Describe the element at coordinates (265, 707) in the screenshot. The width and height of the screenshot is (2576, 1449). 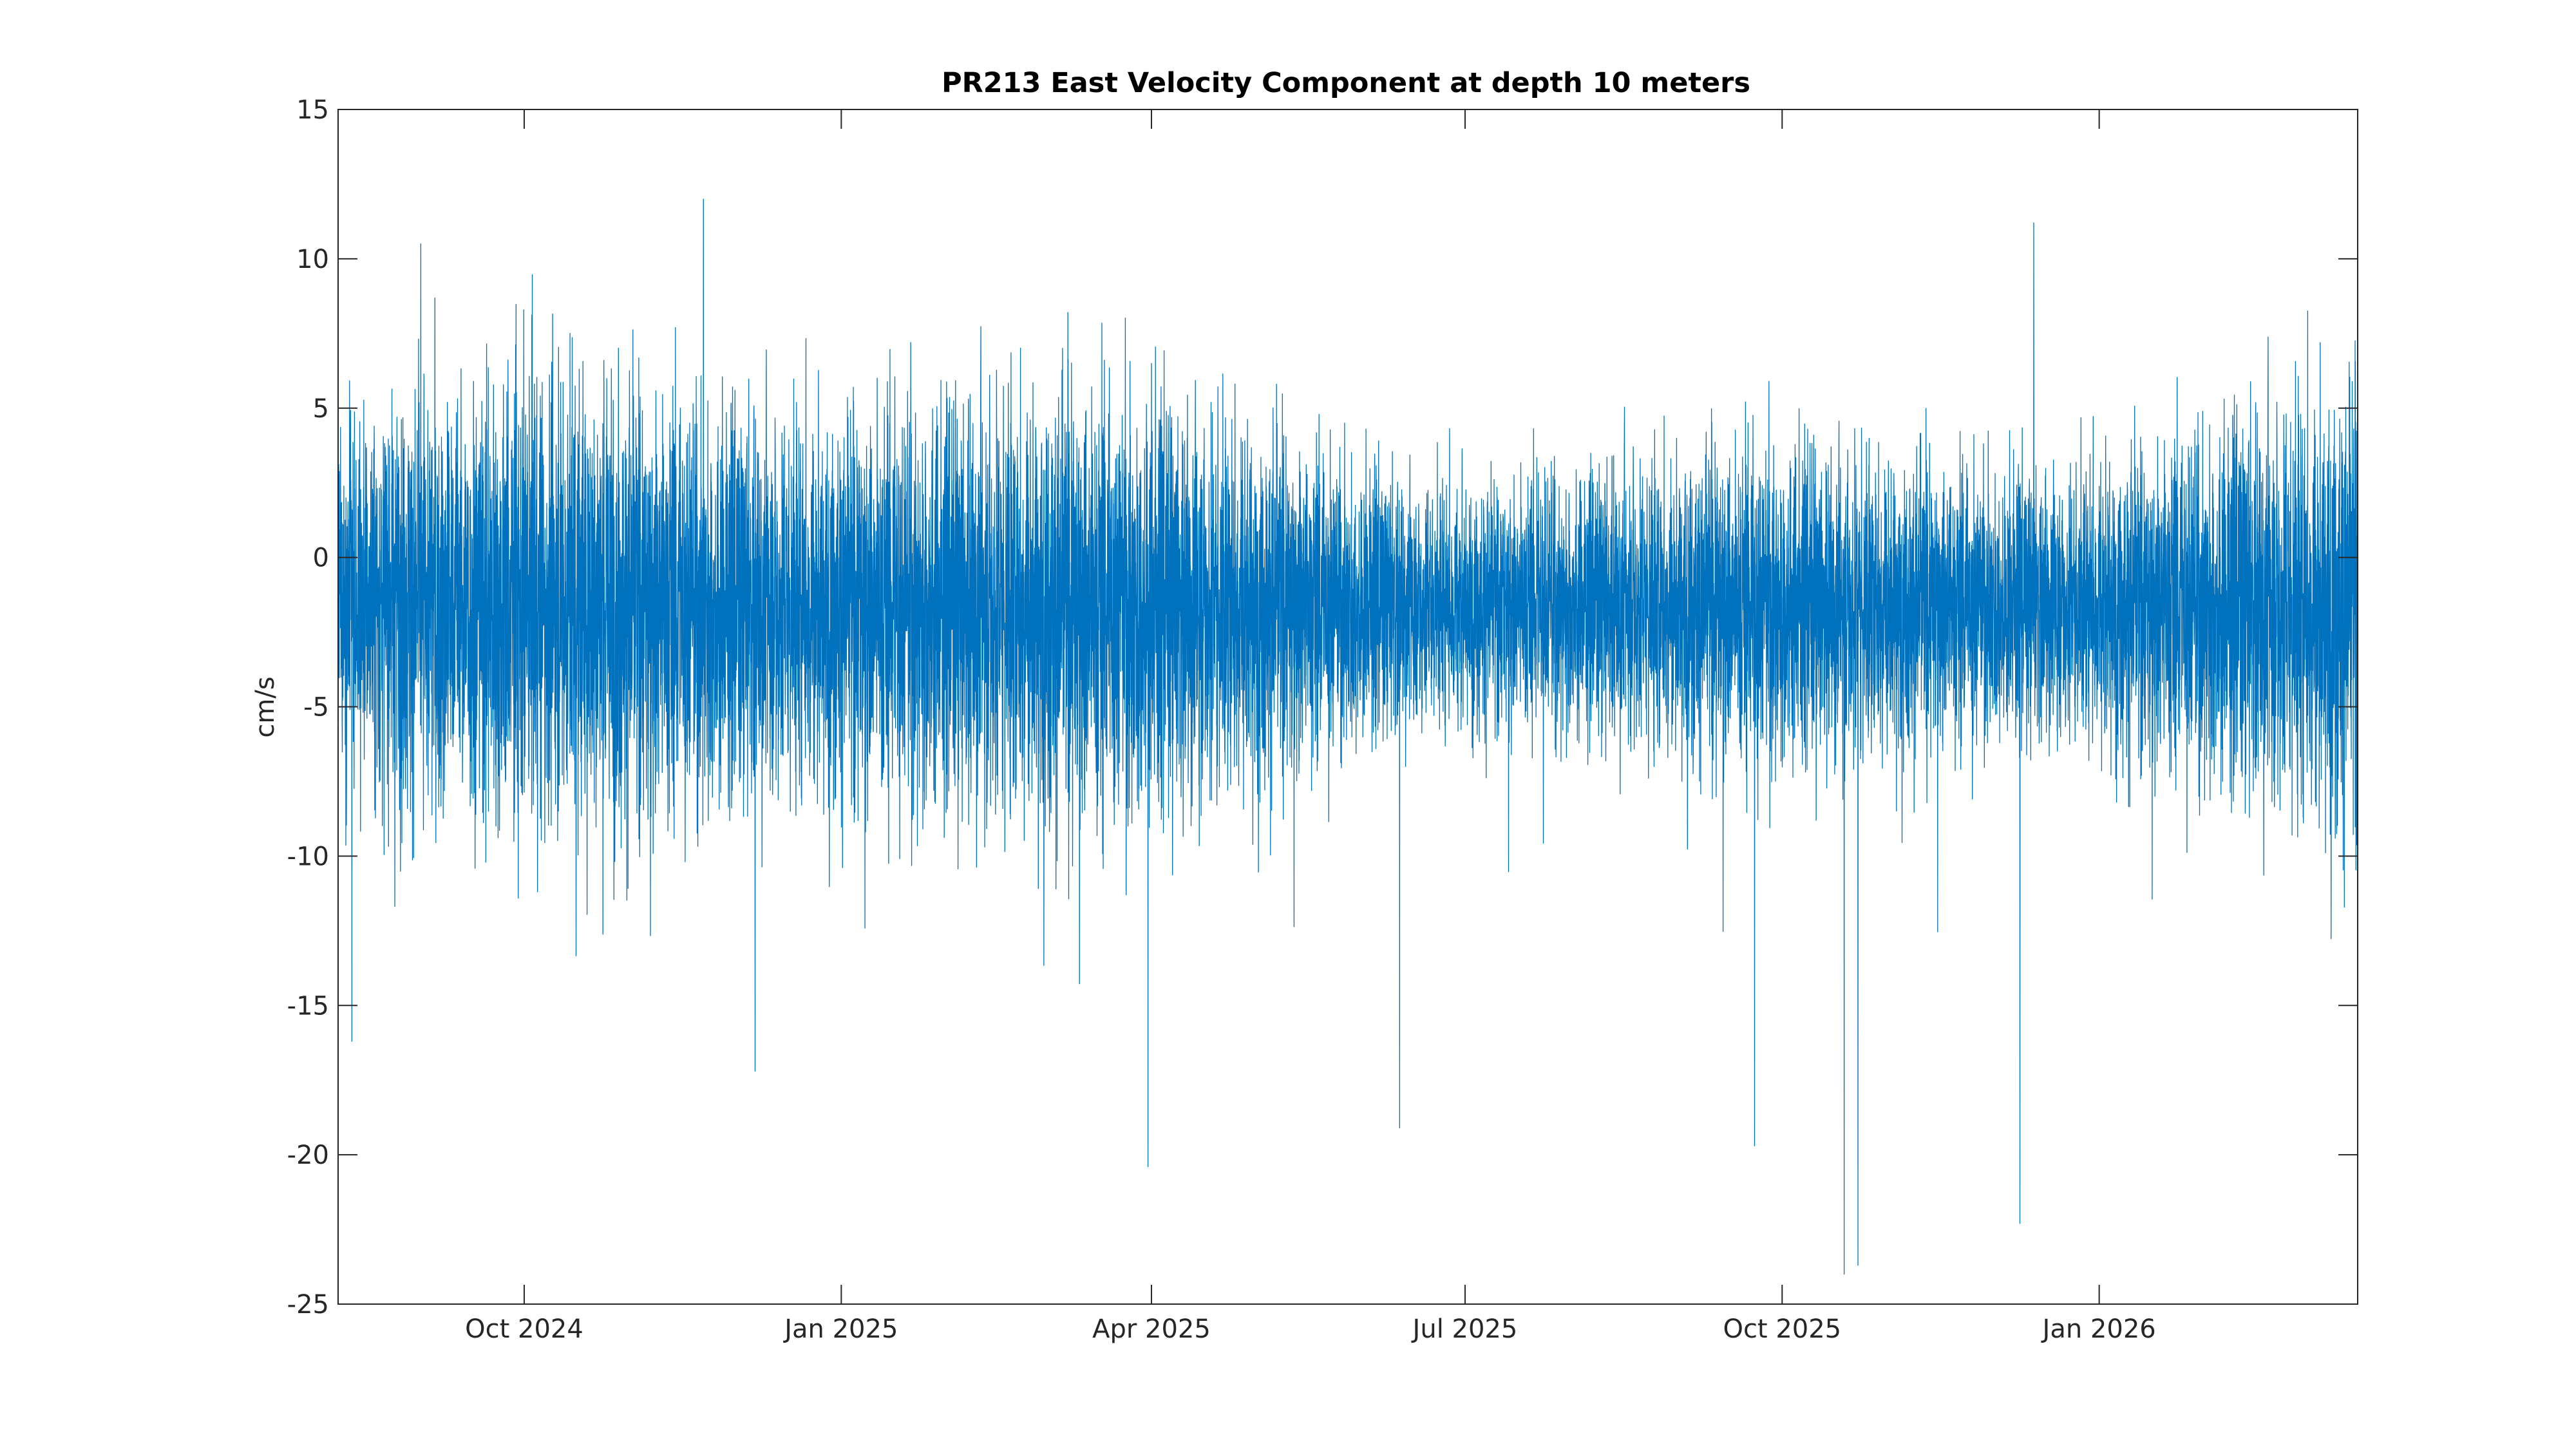
I see `y-axis-label: cm/s` at that location.